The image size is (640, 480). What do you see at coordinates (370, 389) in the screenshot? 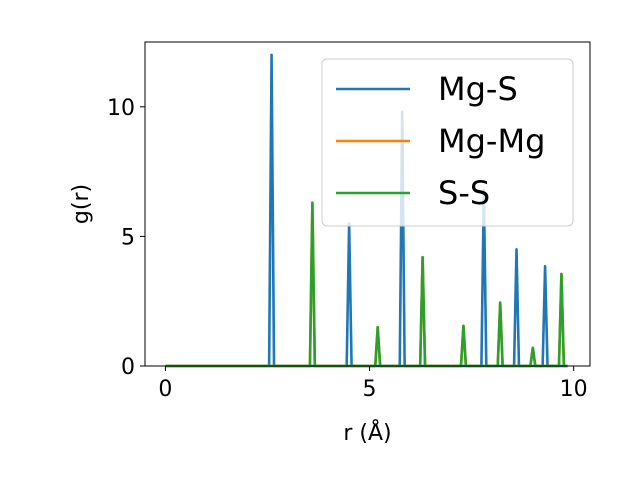
I see `x-tick-label: 5` at bounding box center [370, 389].